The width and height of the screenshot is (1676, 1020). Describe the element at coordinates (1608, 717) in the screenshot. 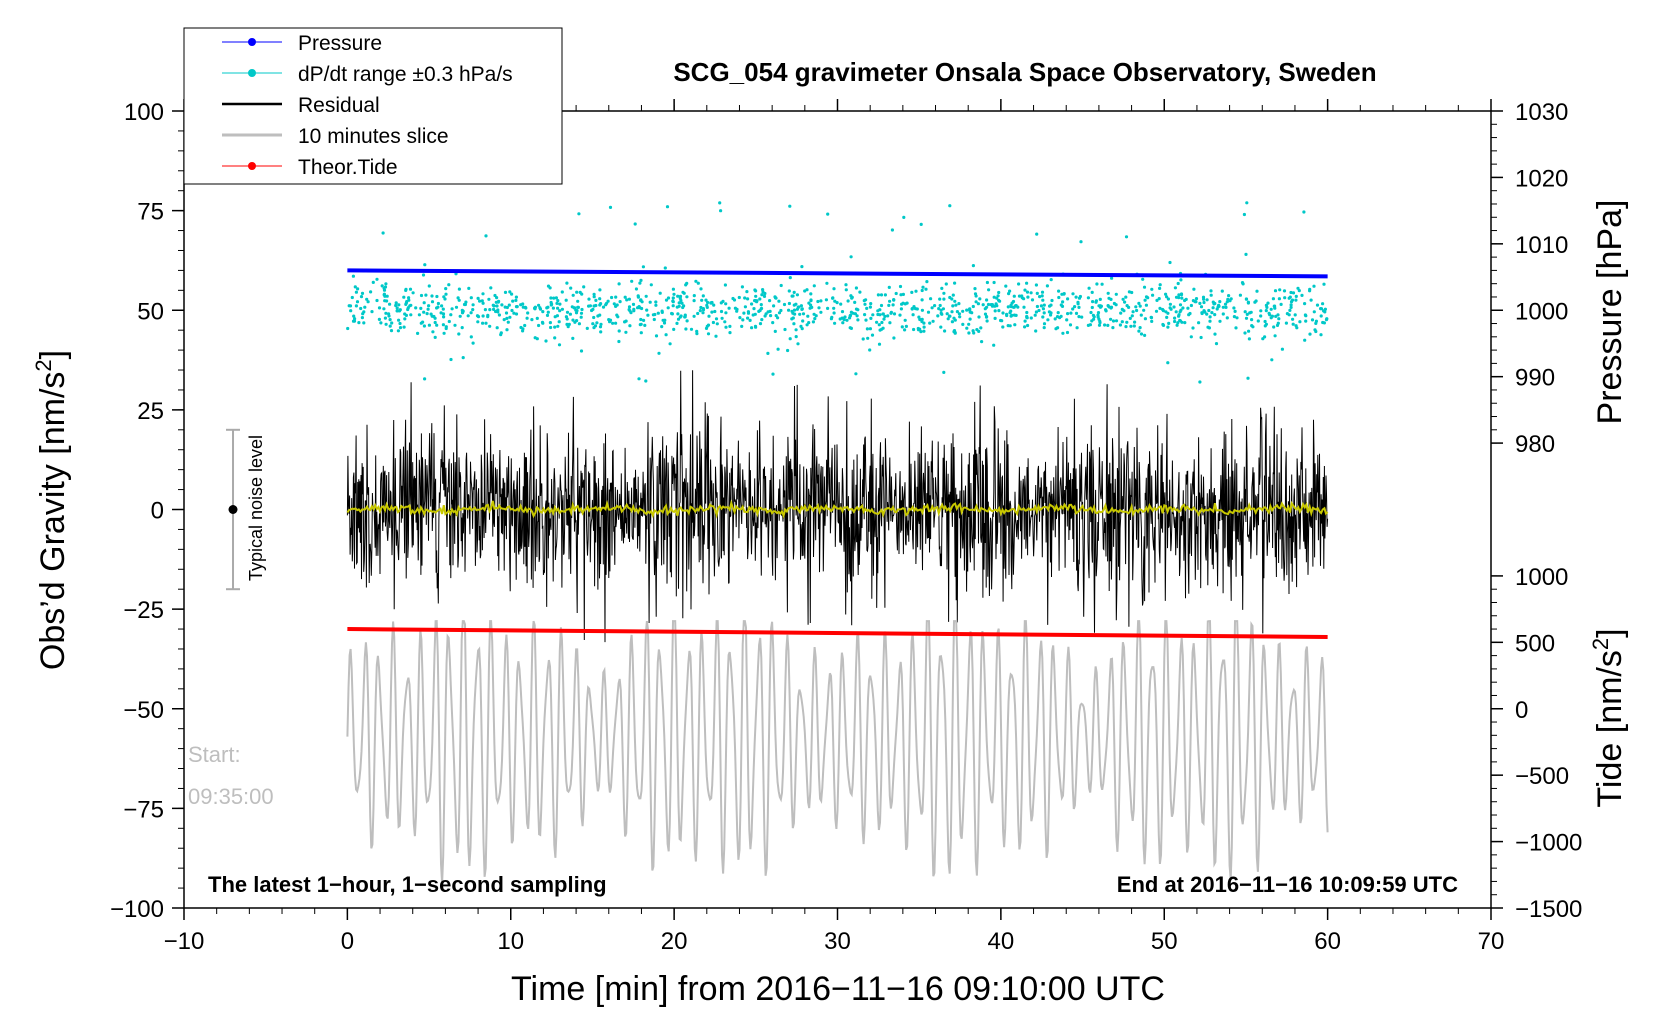

I see `tide-axis-label: Tide [nm/s2]` at that location.